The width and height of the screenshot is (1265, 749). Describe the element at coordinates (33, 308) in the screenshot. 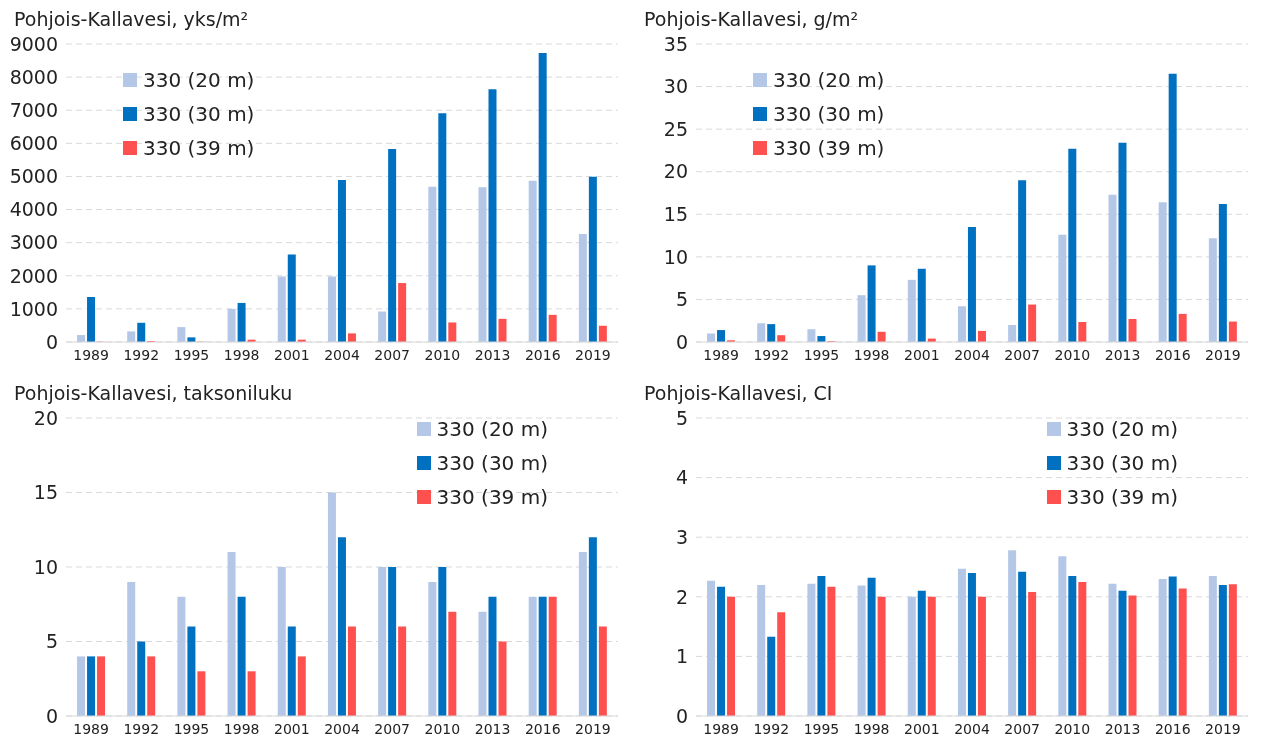

I see `y-tick-label: 1000` at that location.